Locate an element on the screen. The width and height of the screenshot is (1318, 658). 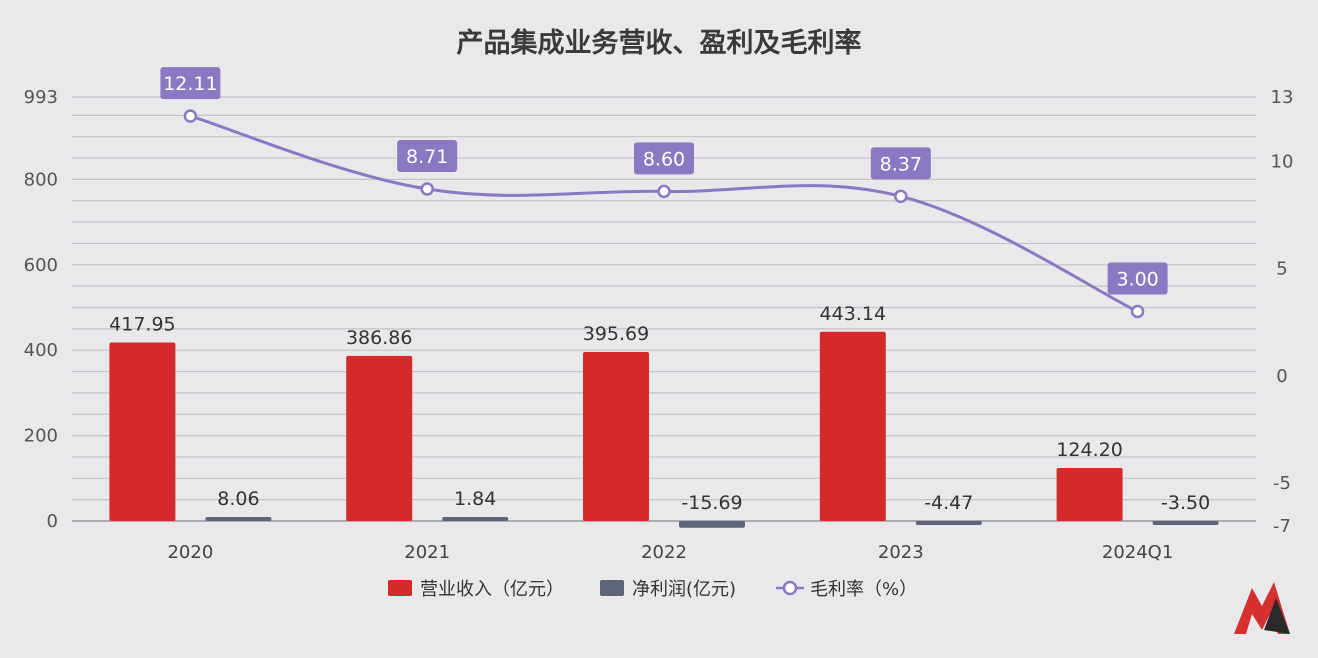
gross-margin-data-label: 3.00 is located at coordinates (1137, 280).